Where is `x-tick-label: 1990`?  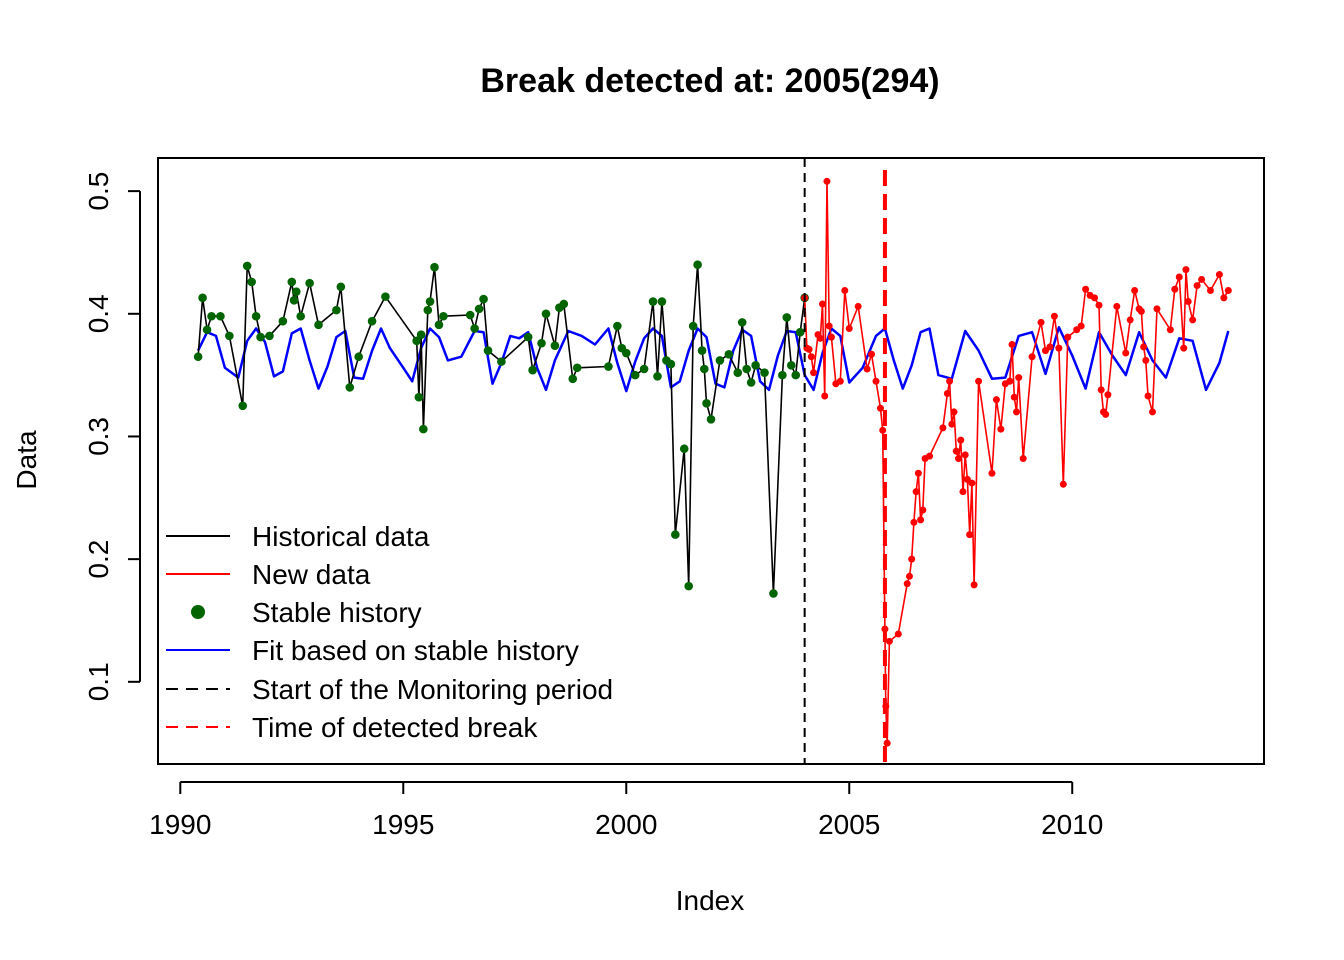
x-tick-label: 1990 is located at coordinates (180, 824).